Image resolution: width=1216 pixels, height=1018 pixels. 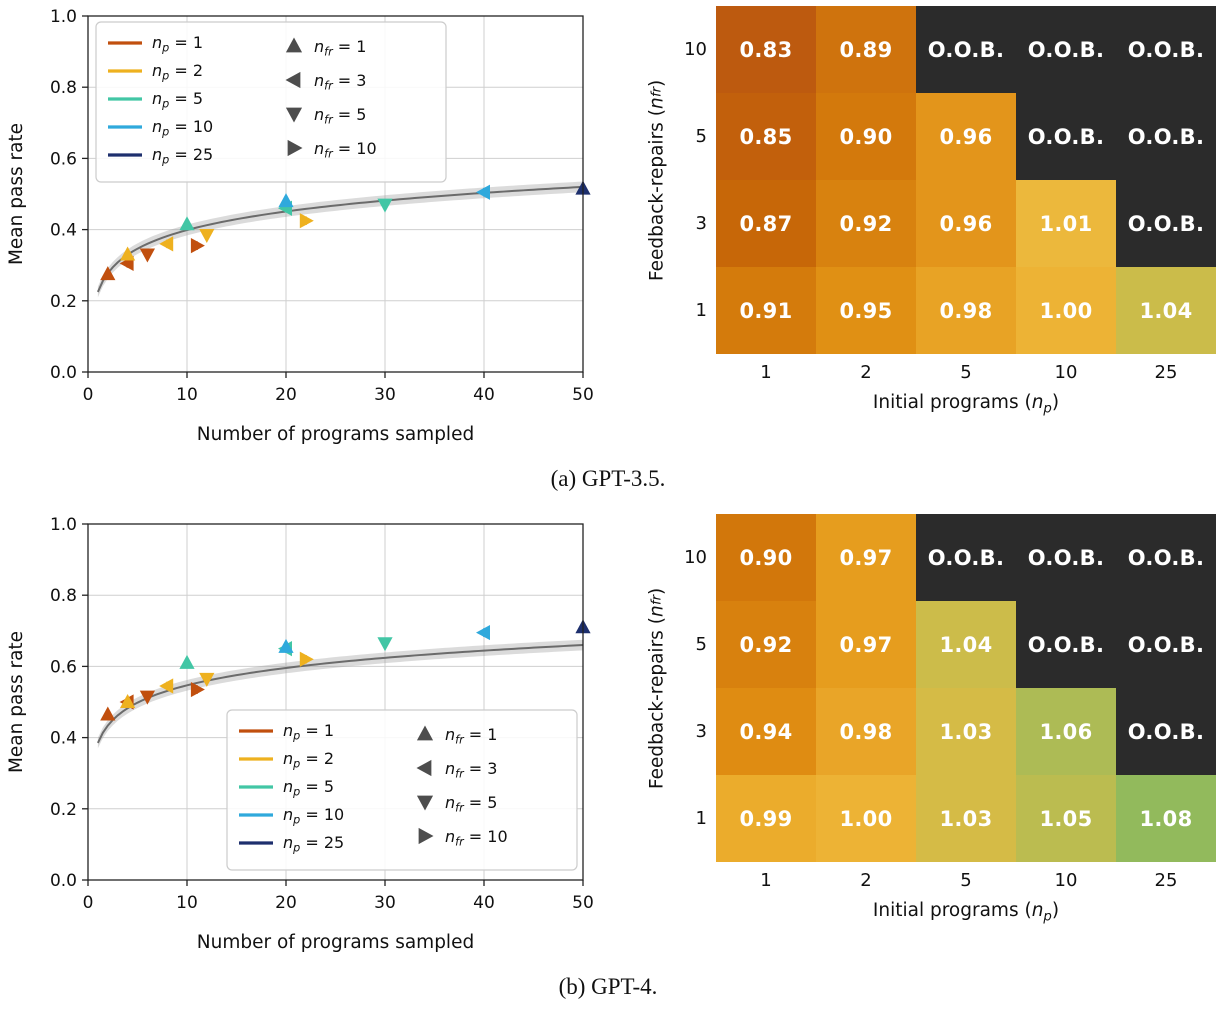 What do you see at coordinates (766, 310) in the screenshot?
I see `heatmap-cell-r3-c0: 0.91` at bounding box center [766, 310].